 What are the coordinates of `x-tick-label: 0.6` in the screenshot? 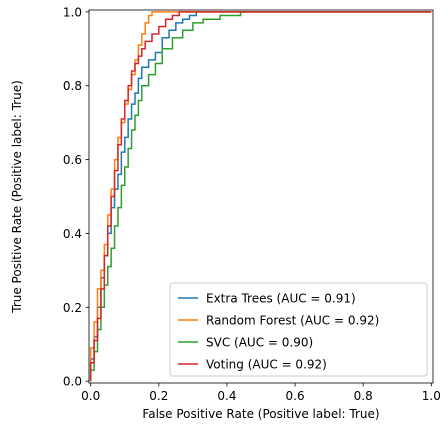 It's located at (295, 396).